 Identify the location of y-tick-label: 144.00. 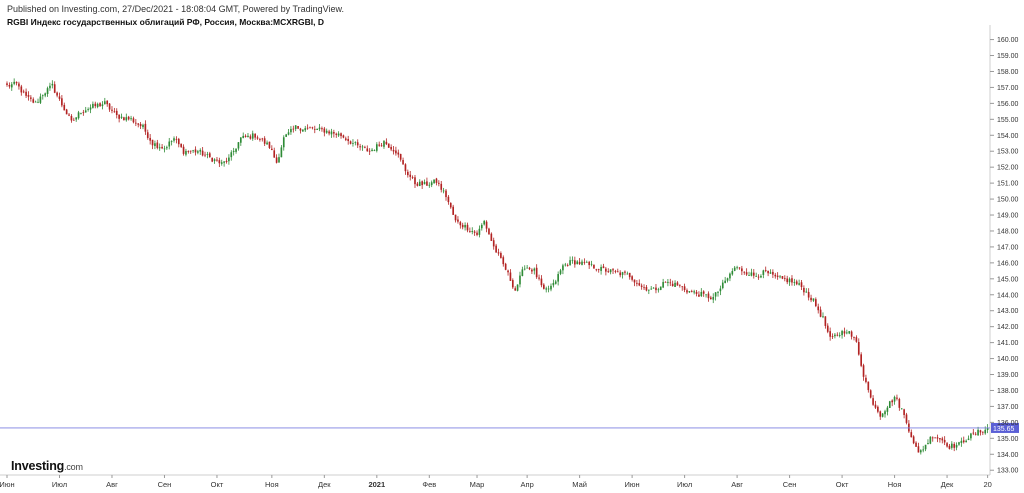
(1008, 295).